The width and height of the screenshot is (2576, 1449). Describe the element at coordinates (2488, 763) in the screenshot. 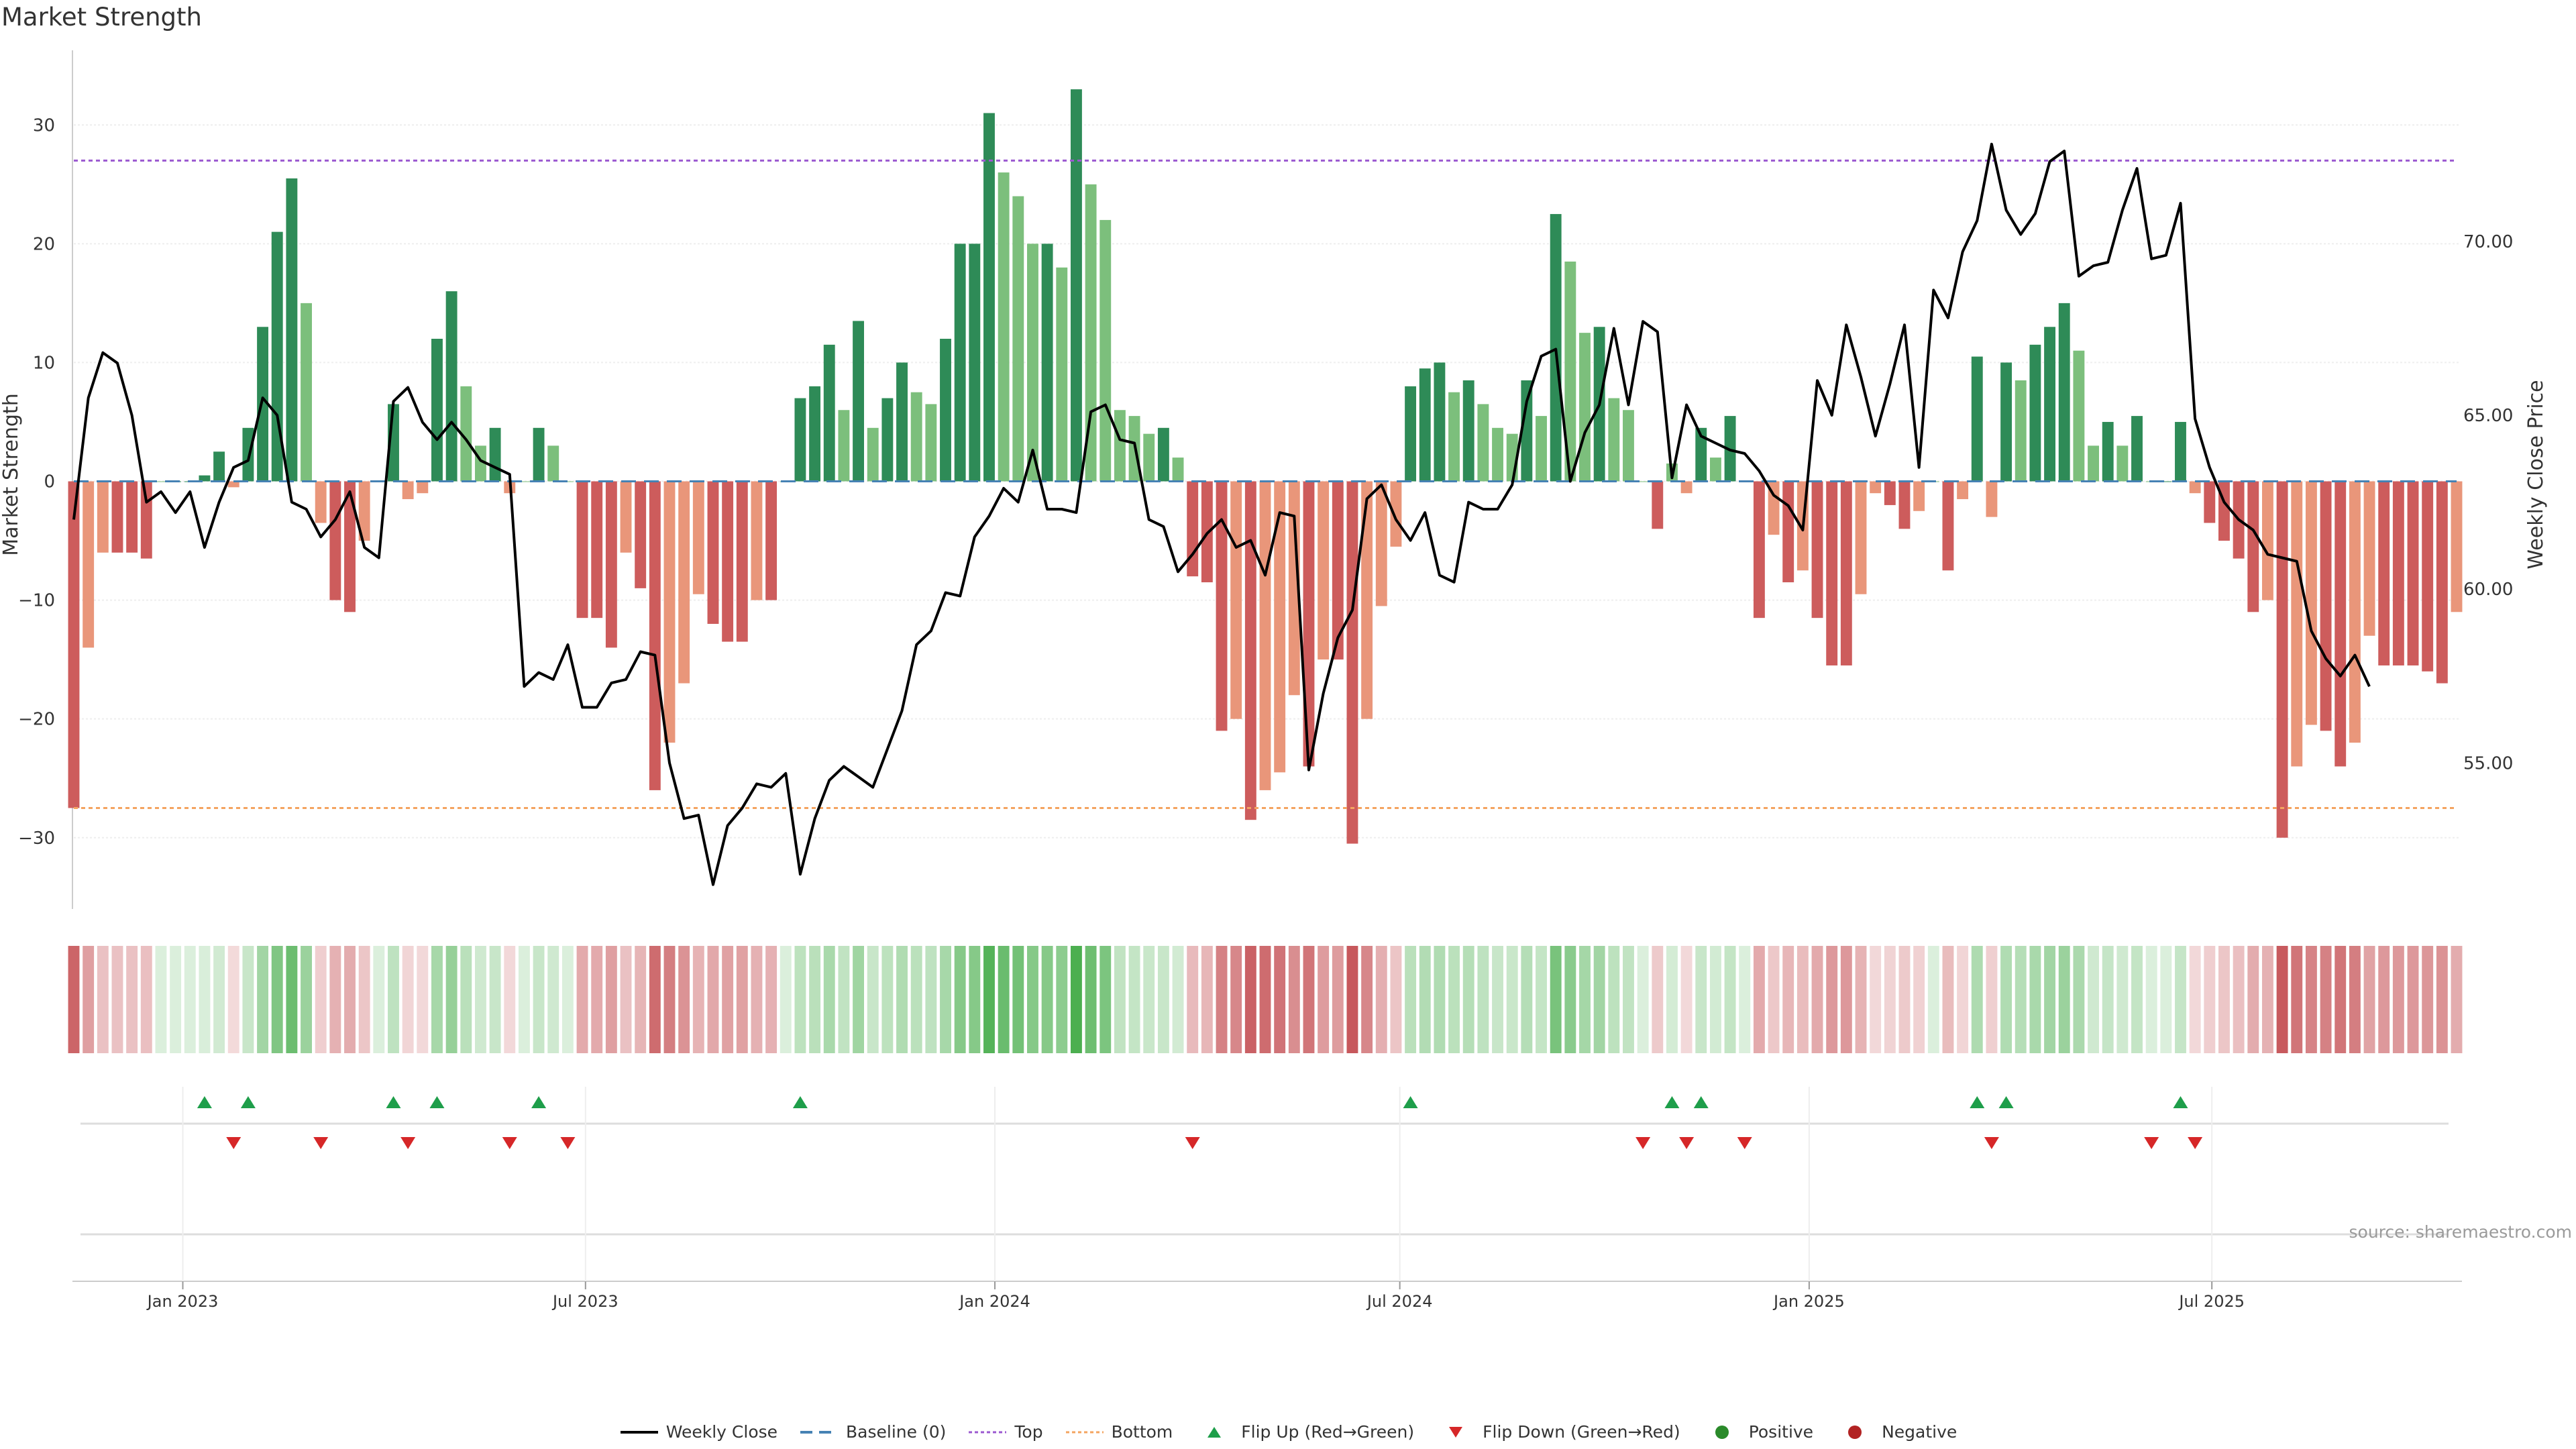

I see `y2-tick-label: 55.00` at that location.